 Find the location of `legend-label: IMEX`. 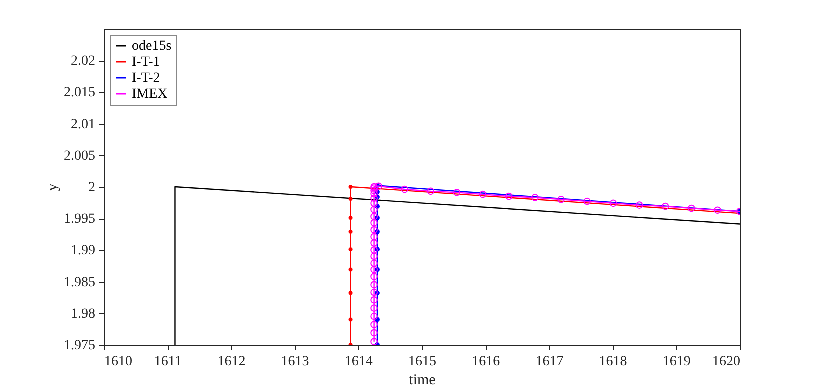

legend-label: IMEX is located at coordinates (150, 94).